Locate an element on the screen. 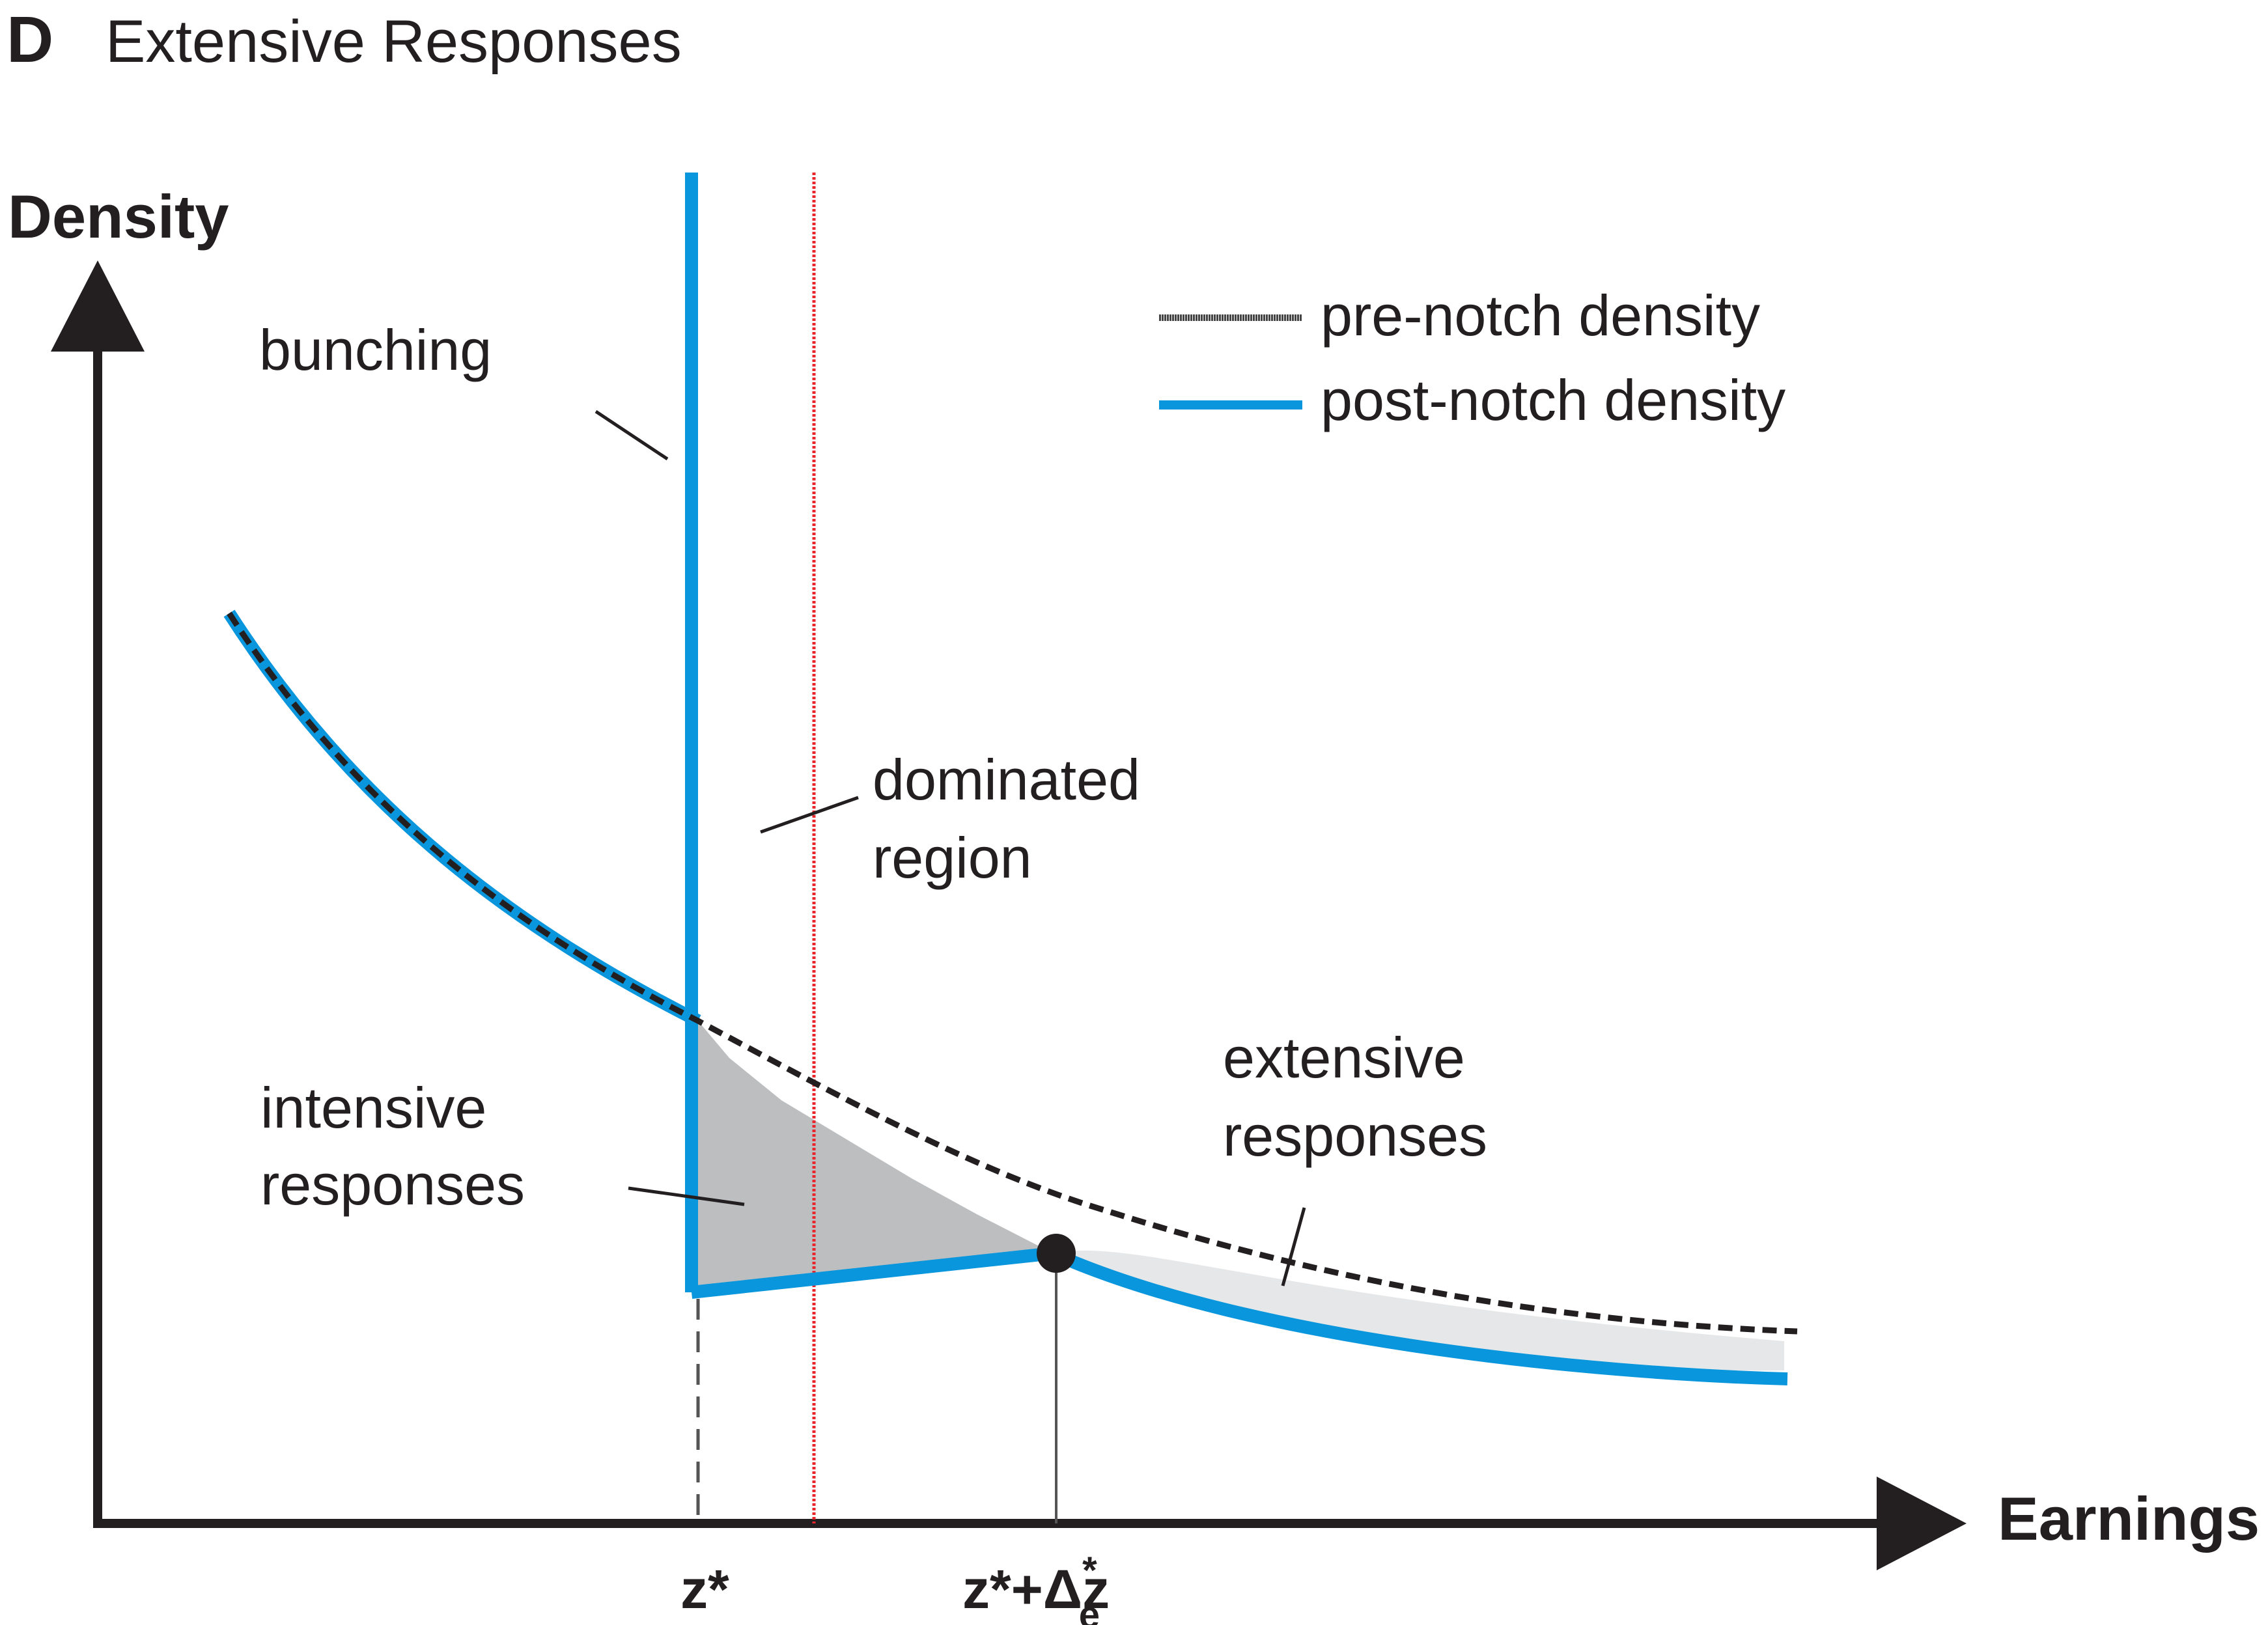 This screenshot has height=1625, width=2268. tick-z-star: z* is located at coordinates (705, 1589).